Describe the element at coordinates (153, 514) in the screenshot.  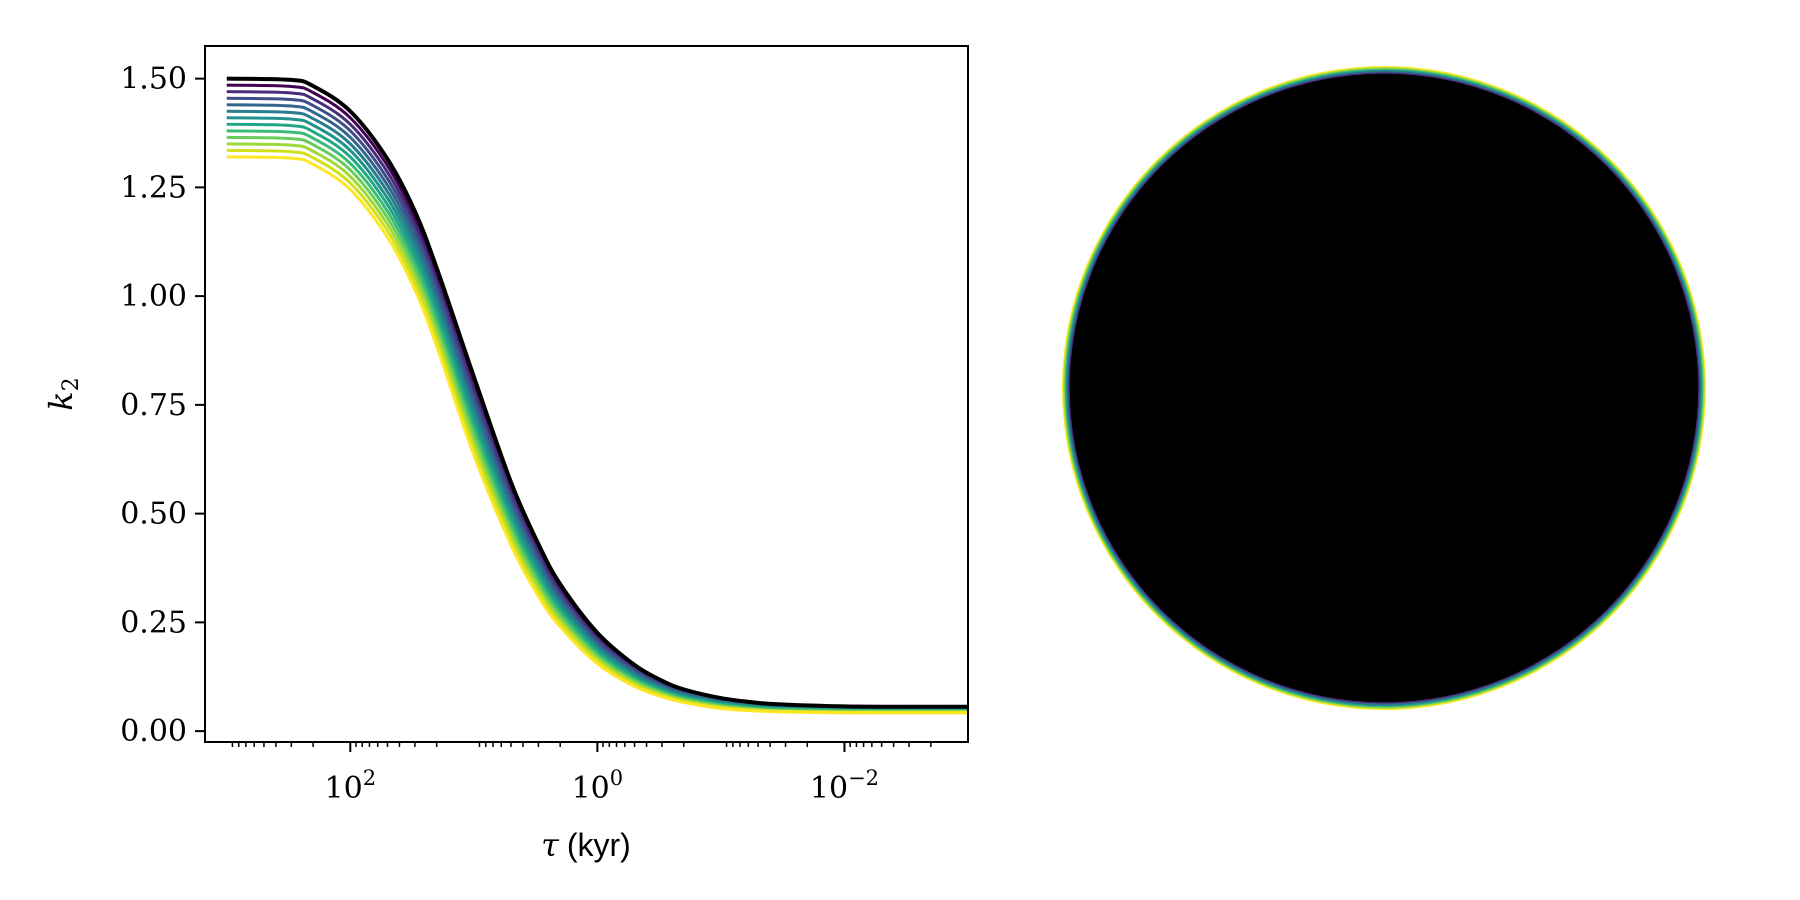
I see `y-tick-label-2: 0.50` at that location.